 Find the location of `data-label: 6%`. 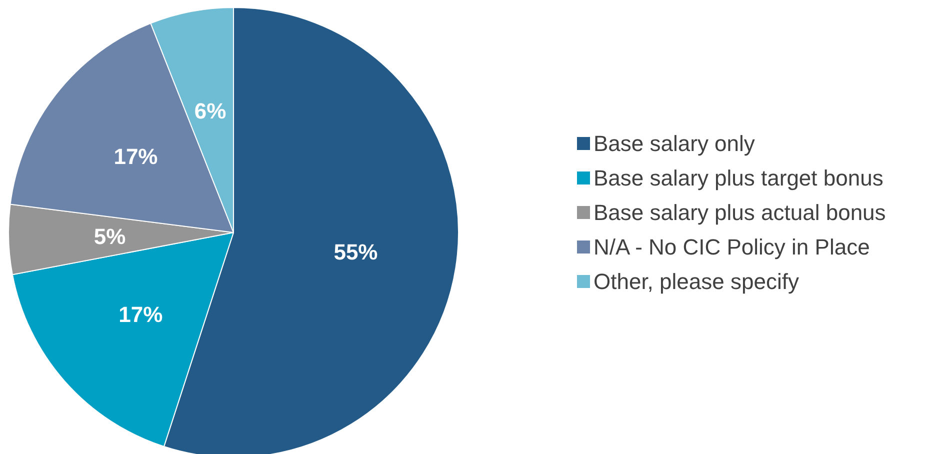

data-label: 6% is located at coordinates (210, 111).